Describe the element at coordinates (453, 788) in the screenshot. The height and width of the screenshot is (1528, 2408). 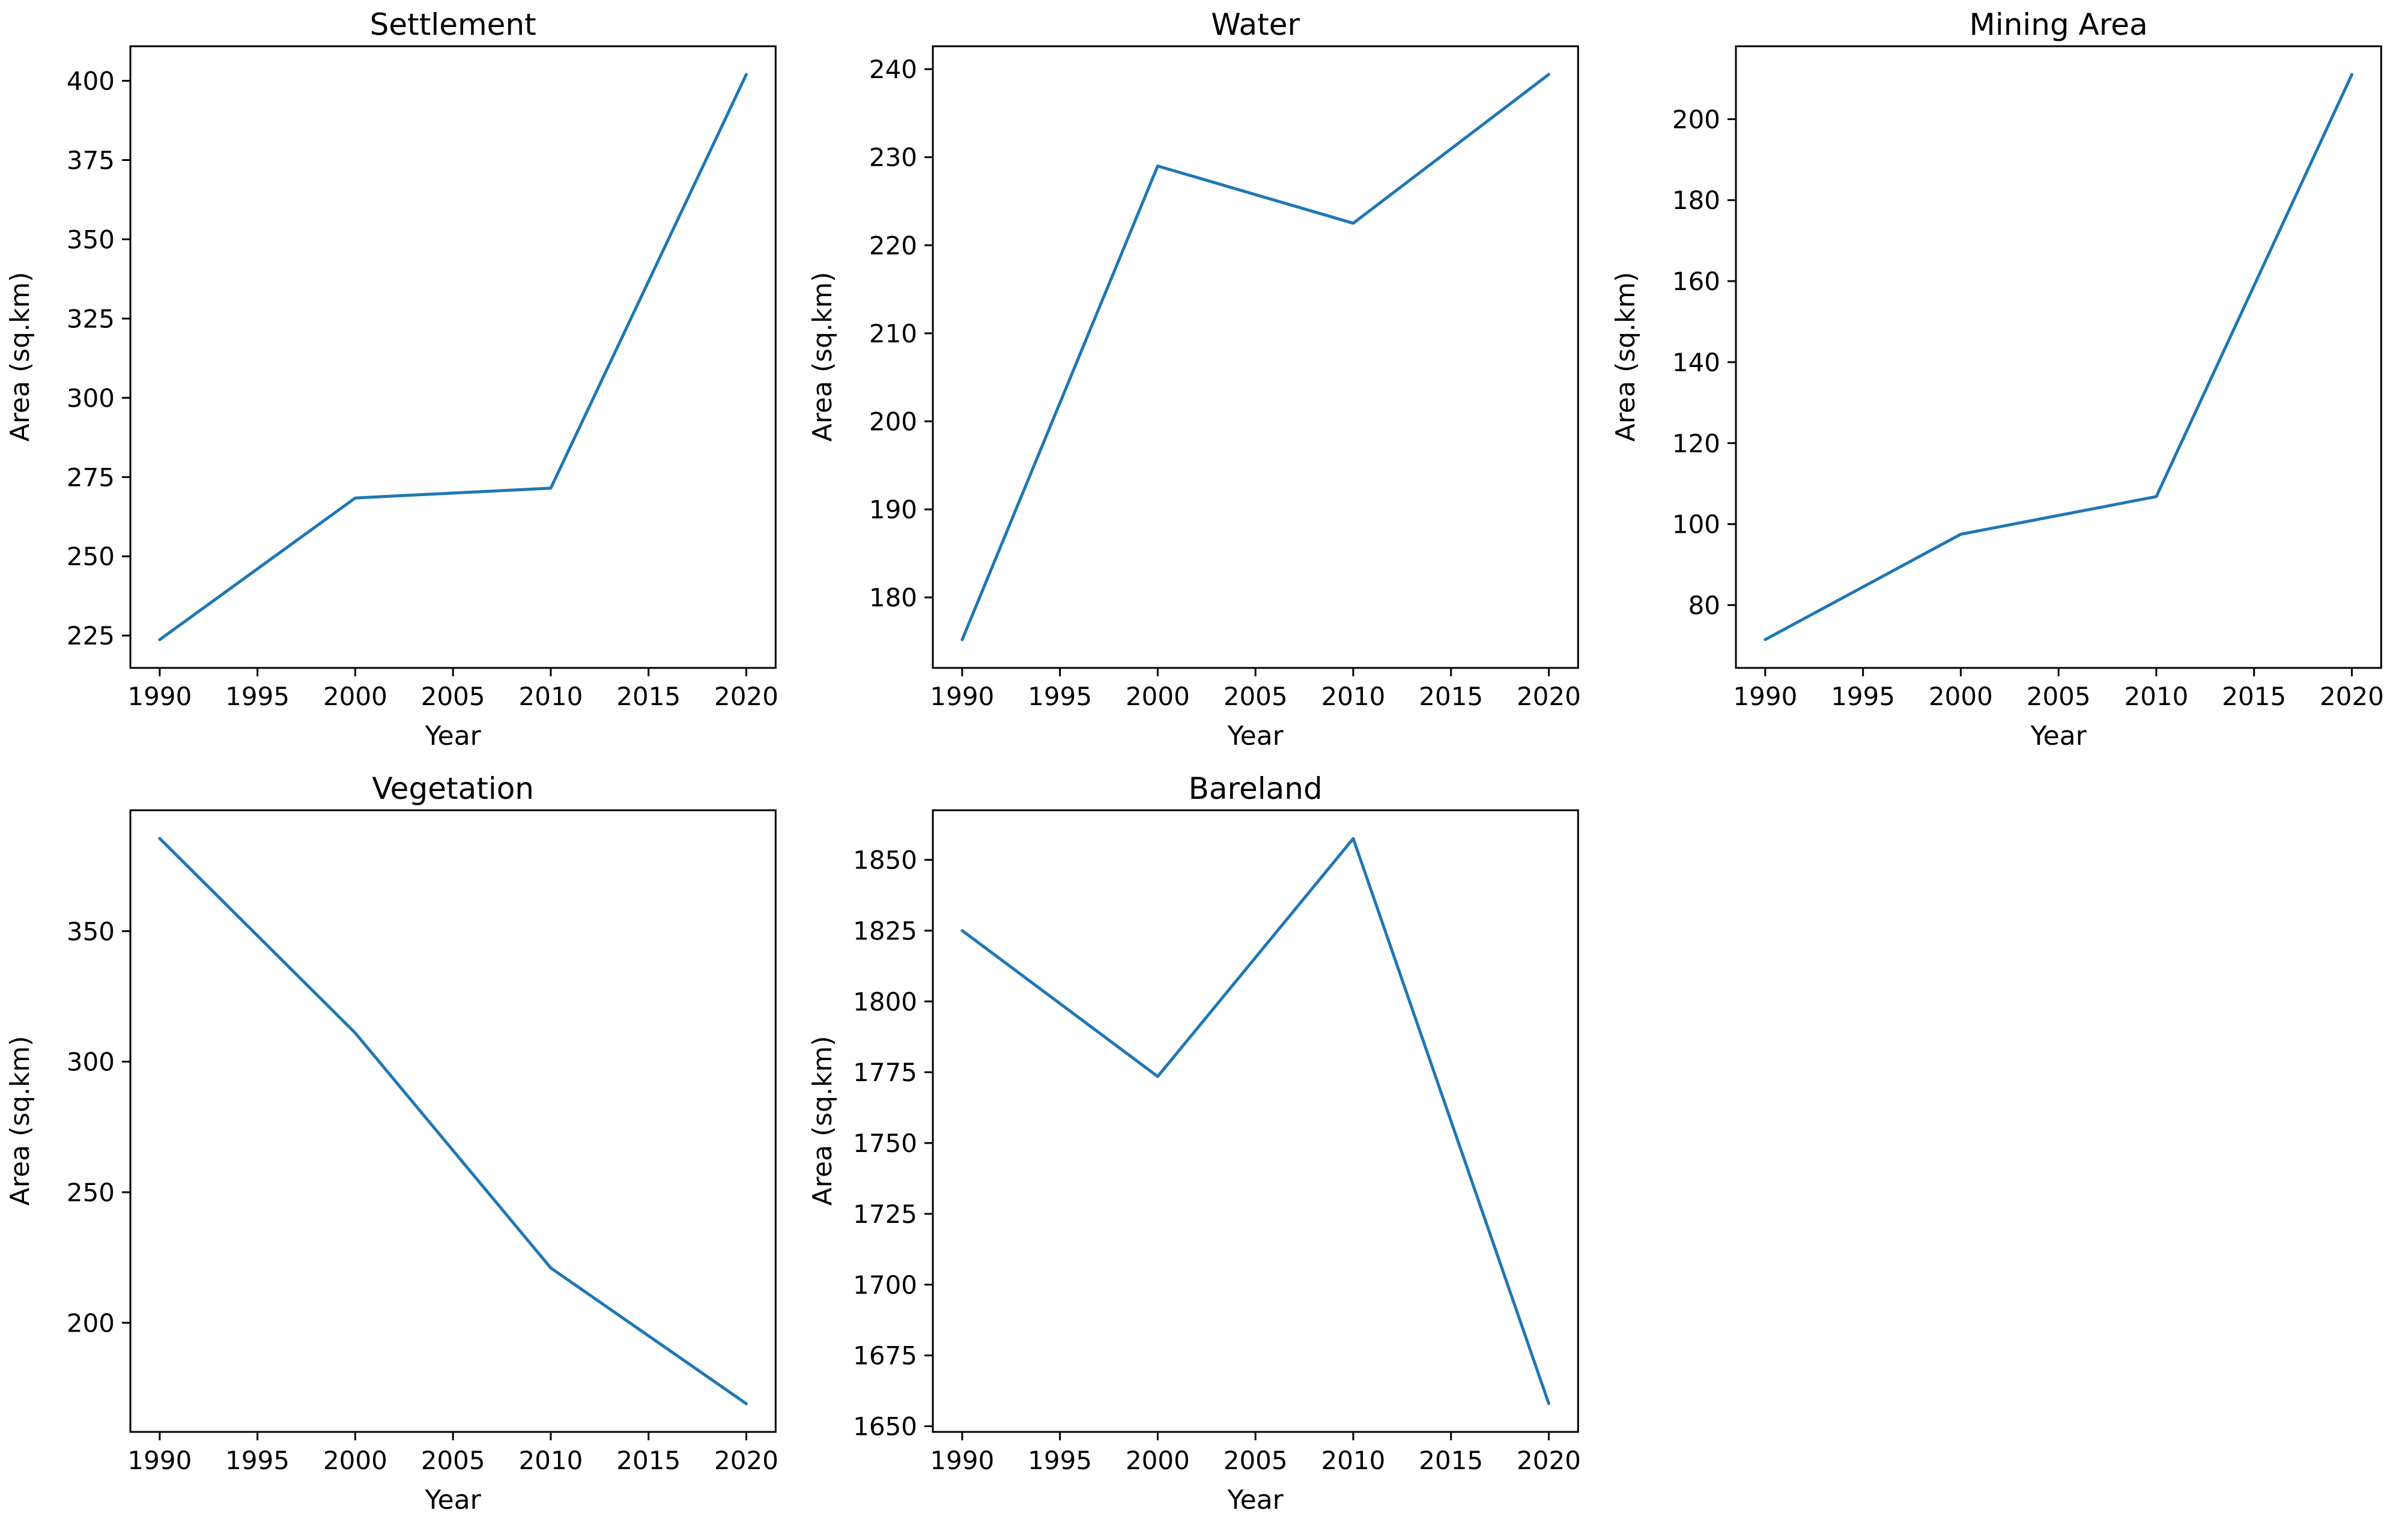
I see `chart-title: Vegetation` at that location.